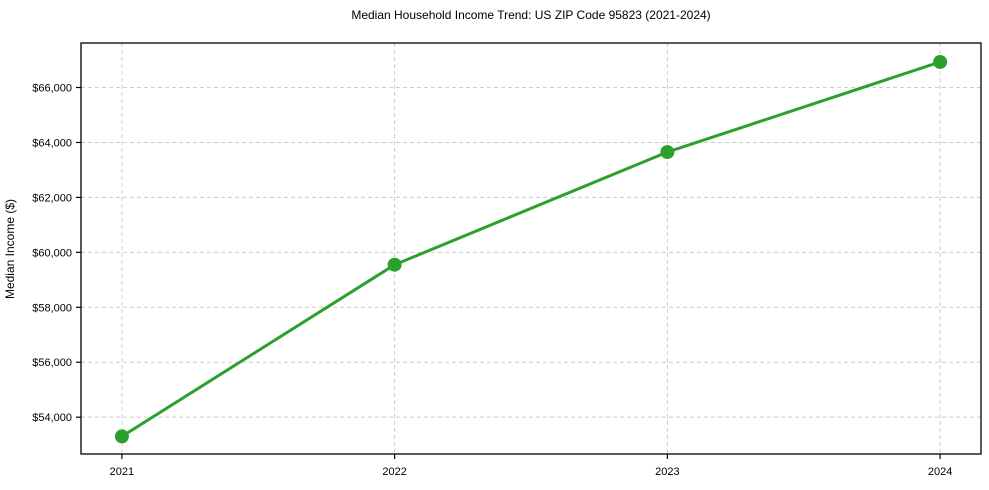 This screenshot has width=989, height=490. Describe the element at coordinates (52, 89) in the screenshot. I see `y-tick-label: $66,000` at that location.